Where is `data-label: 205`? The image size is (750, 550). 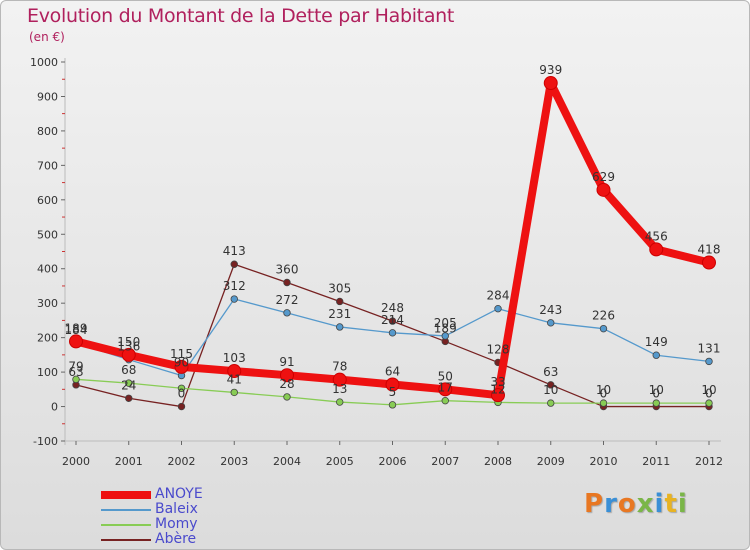
data-label: 205 is located at coordinates (445, 323).